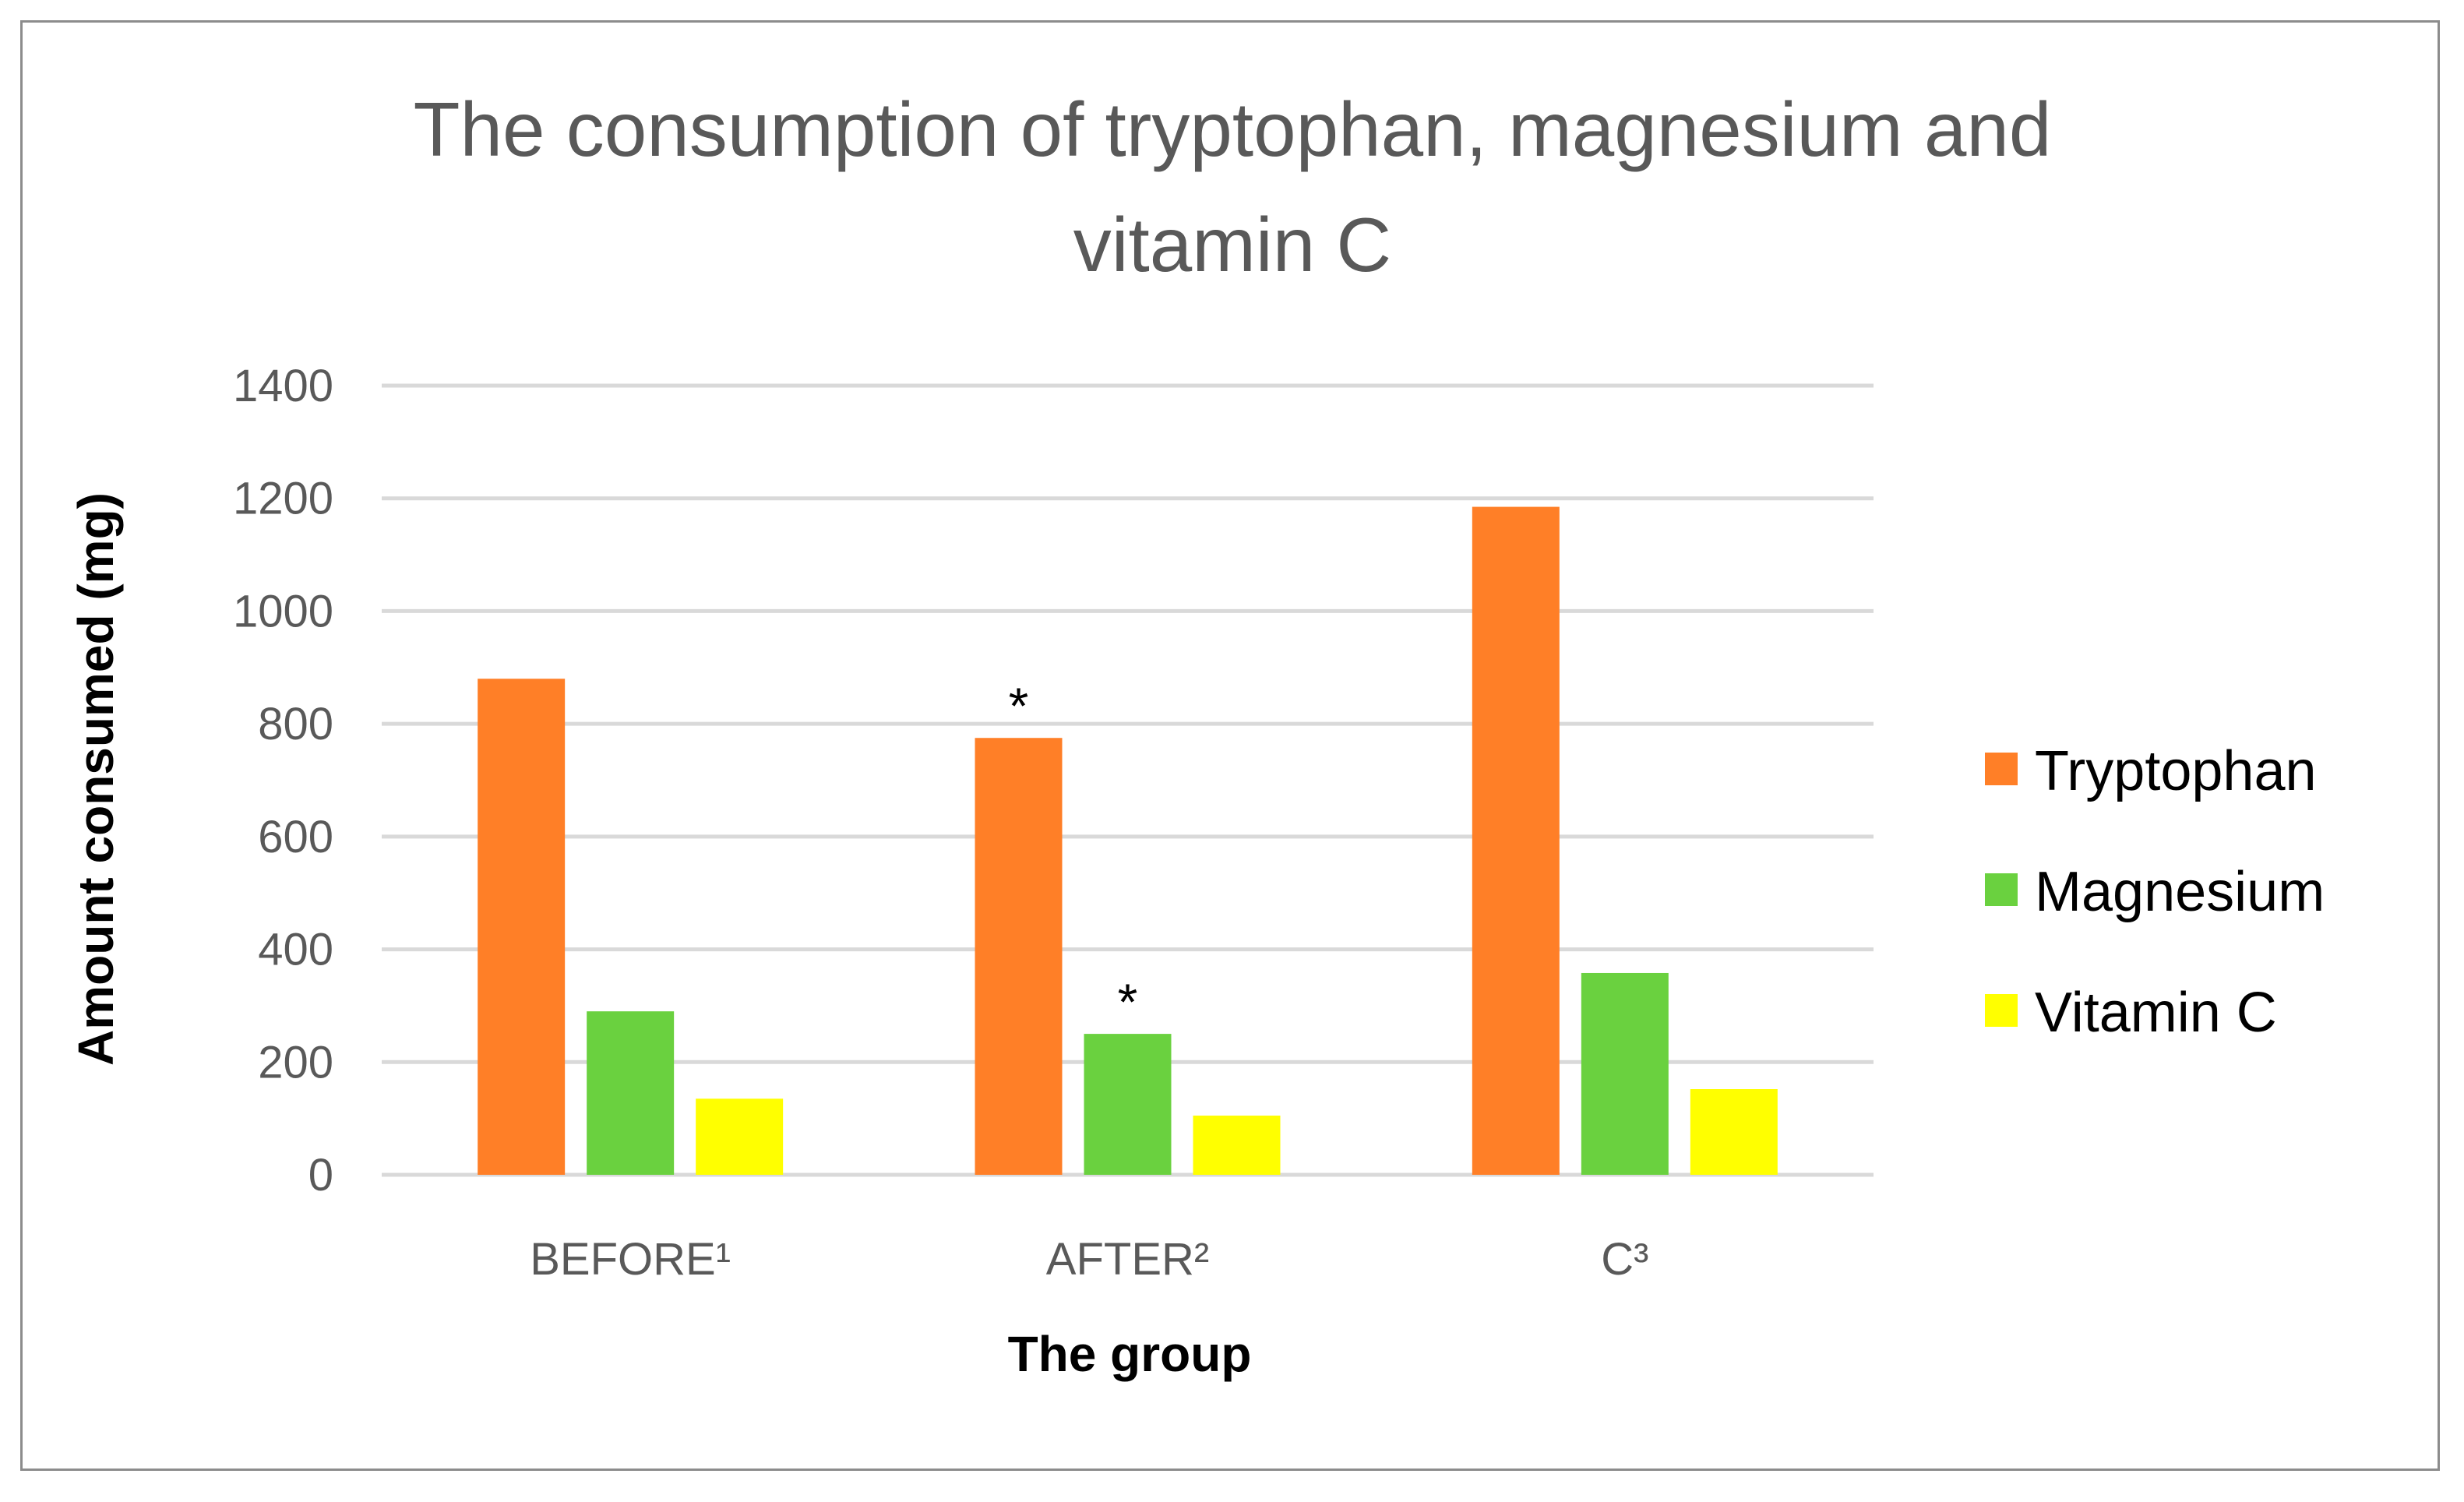  Describe the element at coordinates (2180, 892) in the screenshot. I see `legend-label: Magnesium` at that location.